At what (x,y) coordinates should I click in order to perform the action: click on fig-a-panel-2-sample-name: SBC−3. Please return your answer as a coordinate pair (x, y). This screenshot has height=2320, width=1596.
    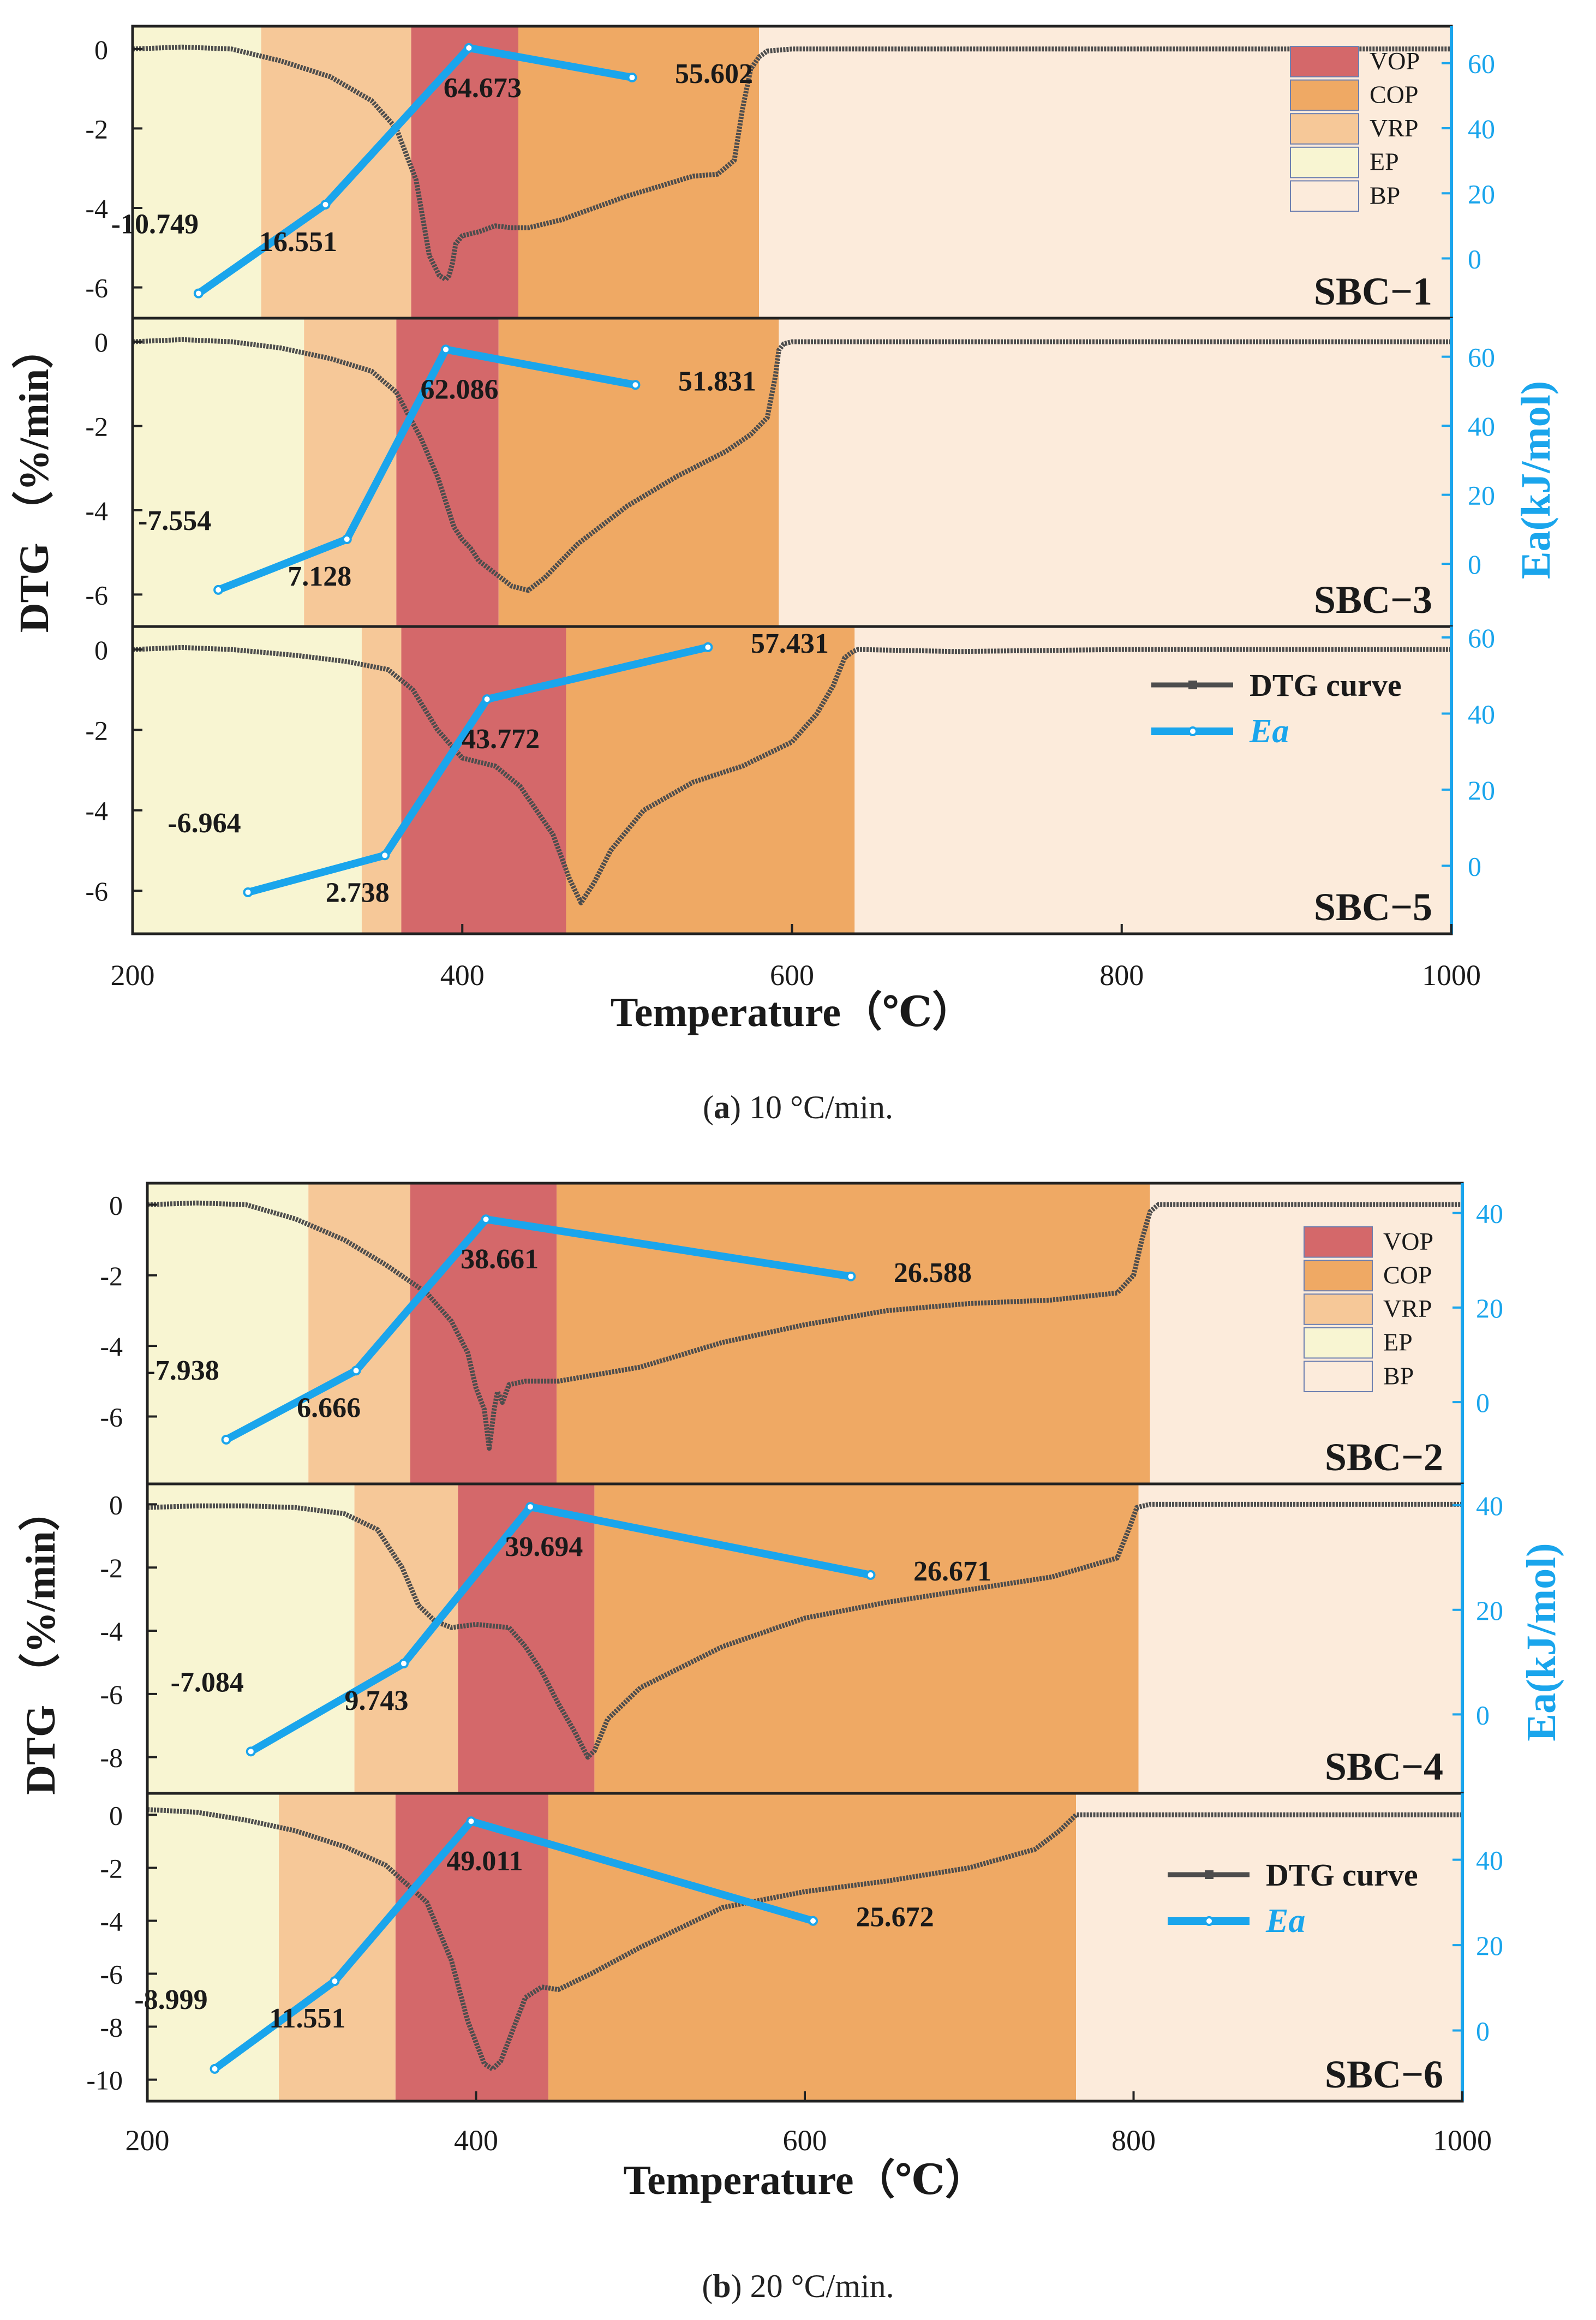
    Looking at the image, I should click on (1373, 600).